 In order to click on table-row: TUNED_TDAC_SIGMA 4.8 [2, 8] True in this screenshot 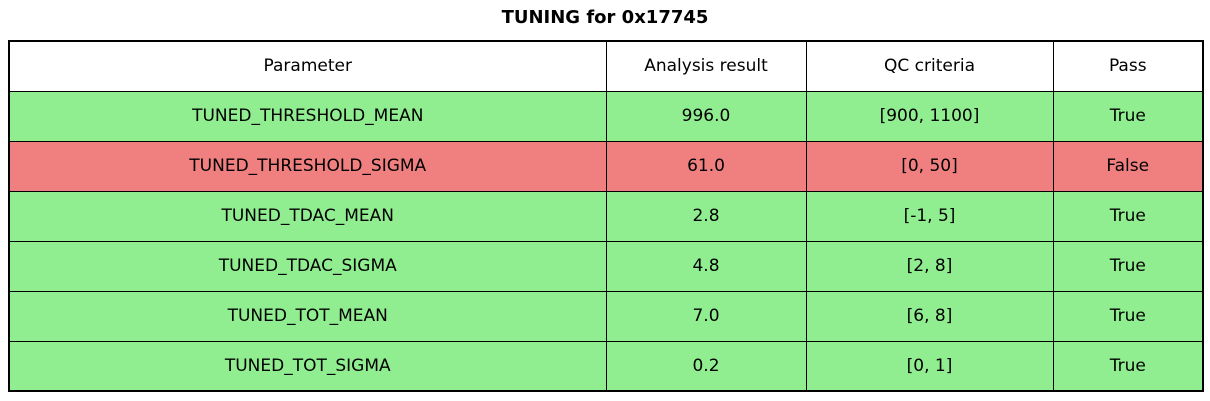, I will do `click(606, 266)`.